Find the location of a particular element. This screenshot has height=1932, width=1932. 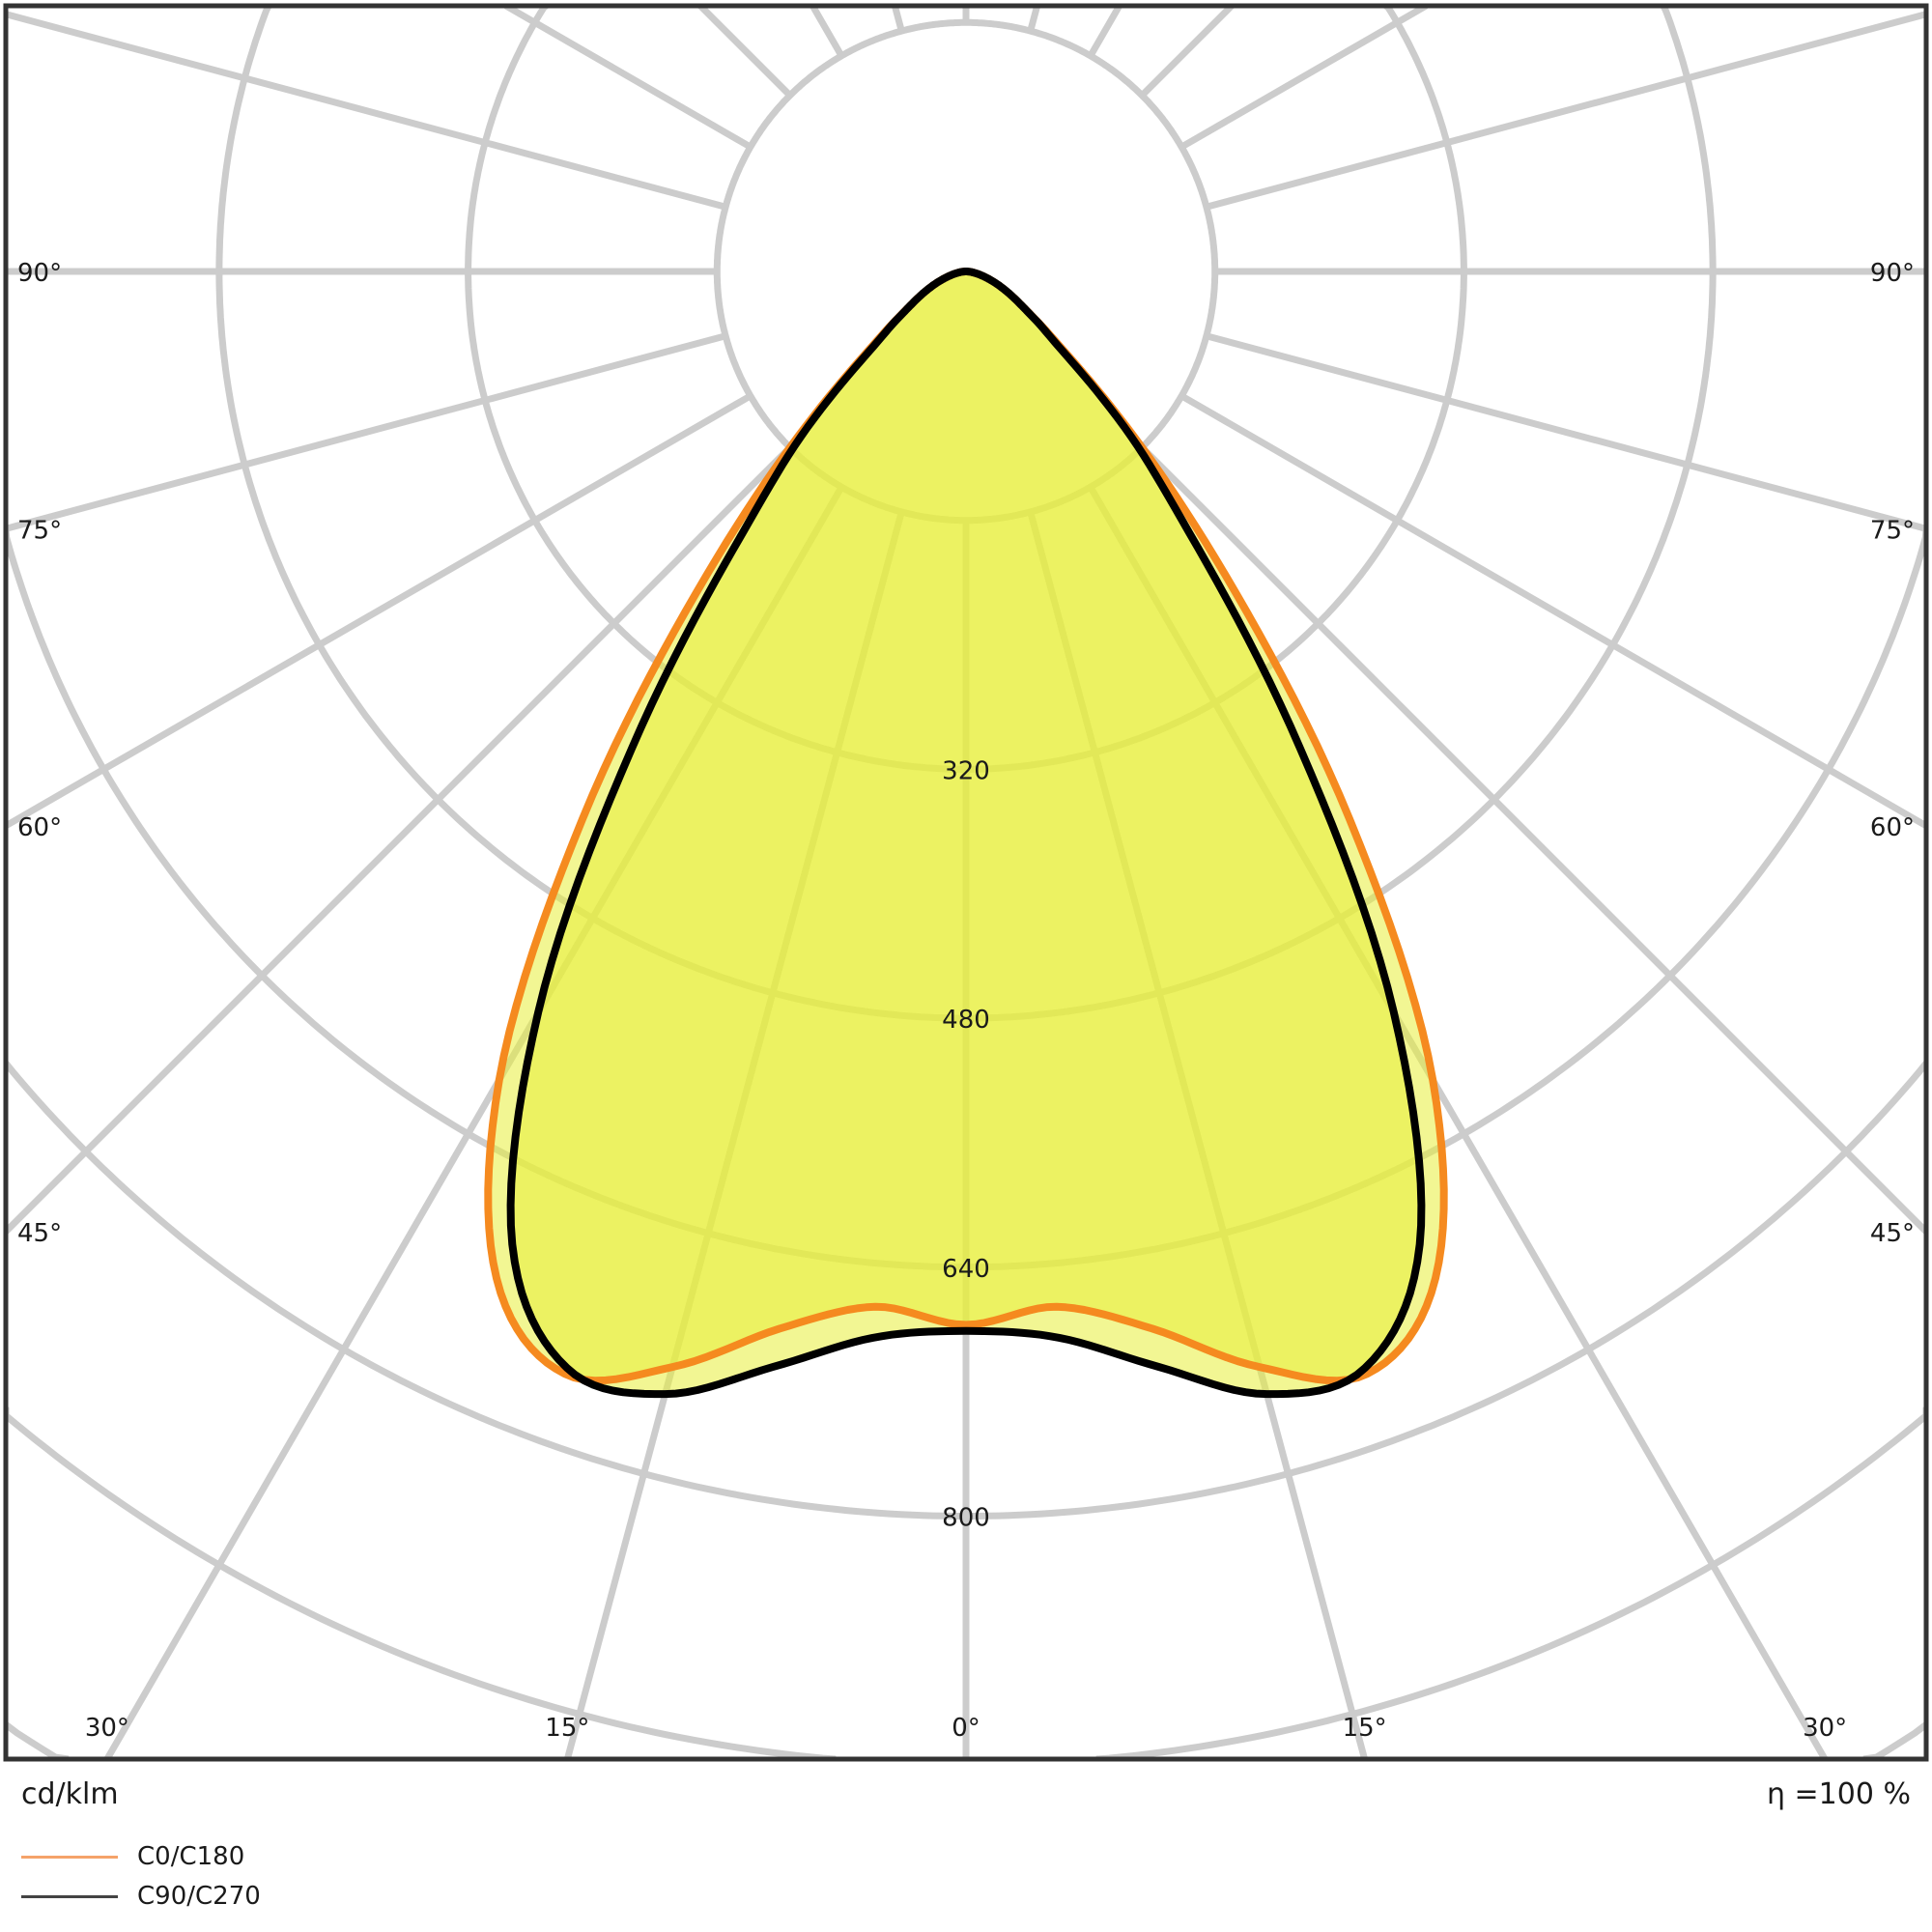

angle-label-left: 60° is located at coordinates (39, 827).